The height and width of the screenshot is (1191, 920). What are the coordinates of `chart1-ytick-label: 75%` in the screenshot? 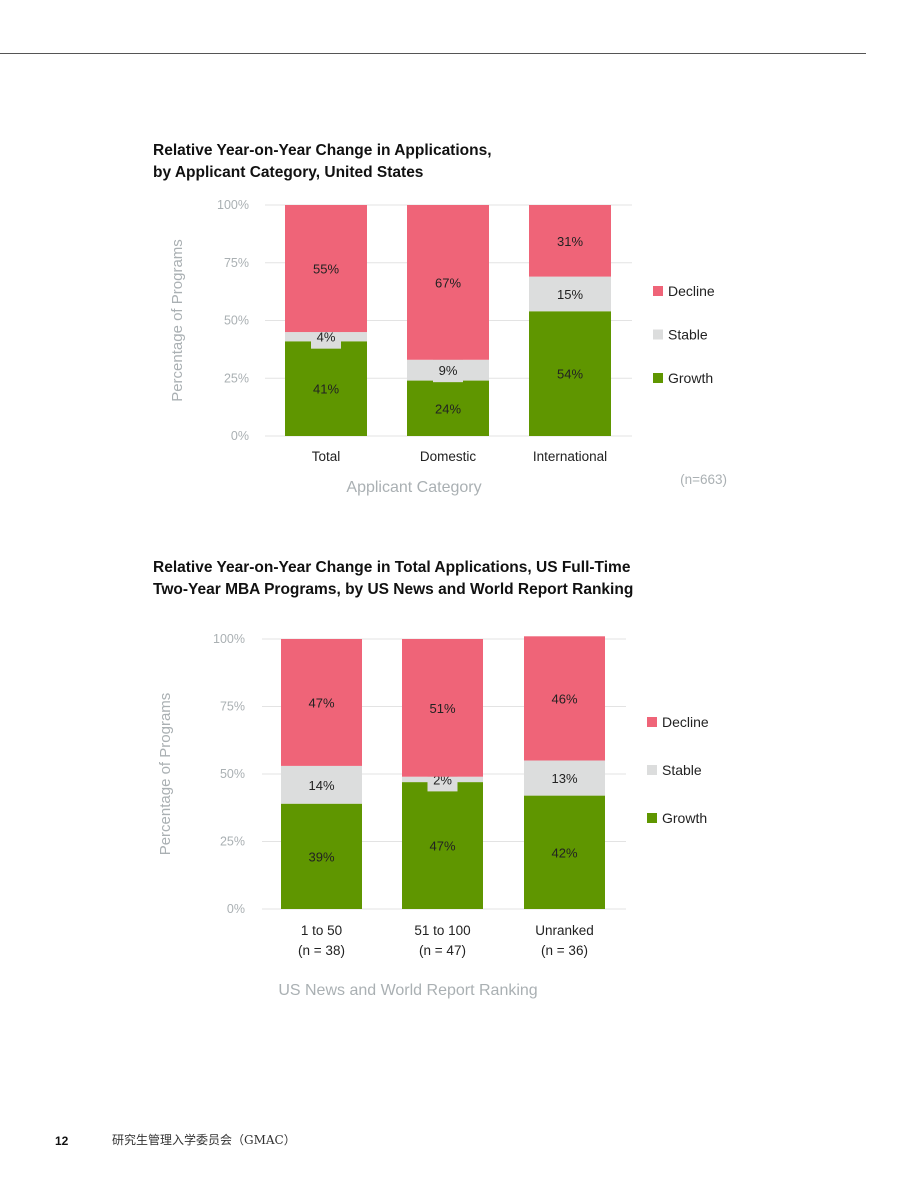 It's located at (236, 263).